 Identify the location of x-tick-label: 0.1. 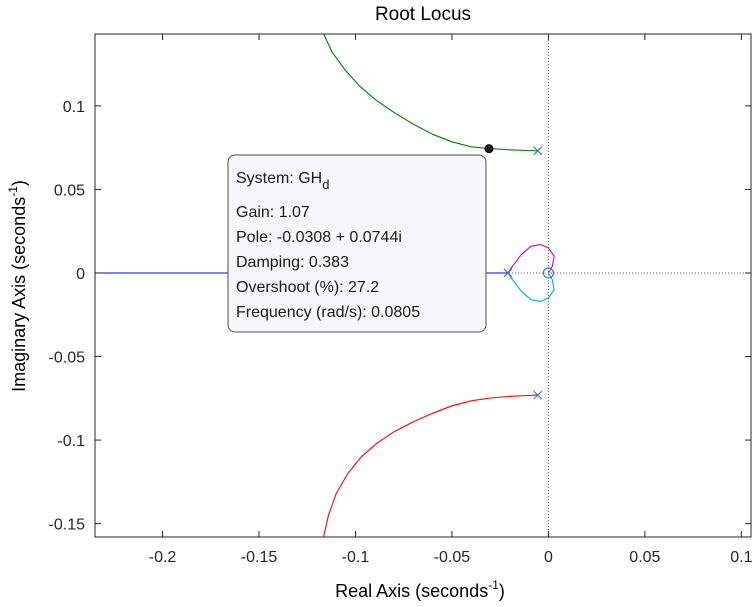
(741, 557).